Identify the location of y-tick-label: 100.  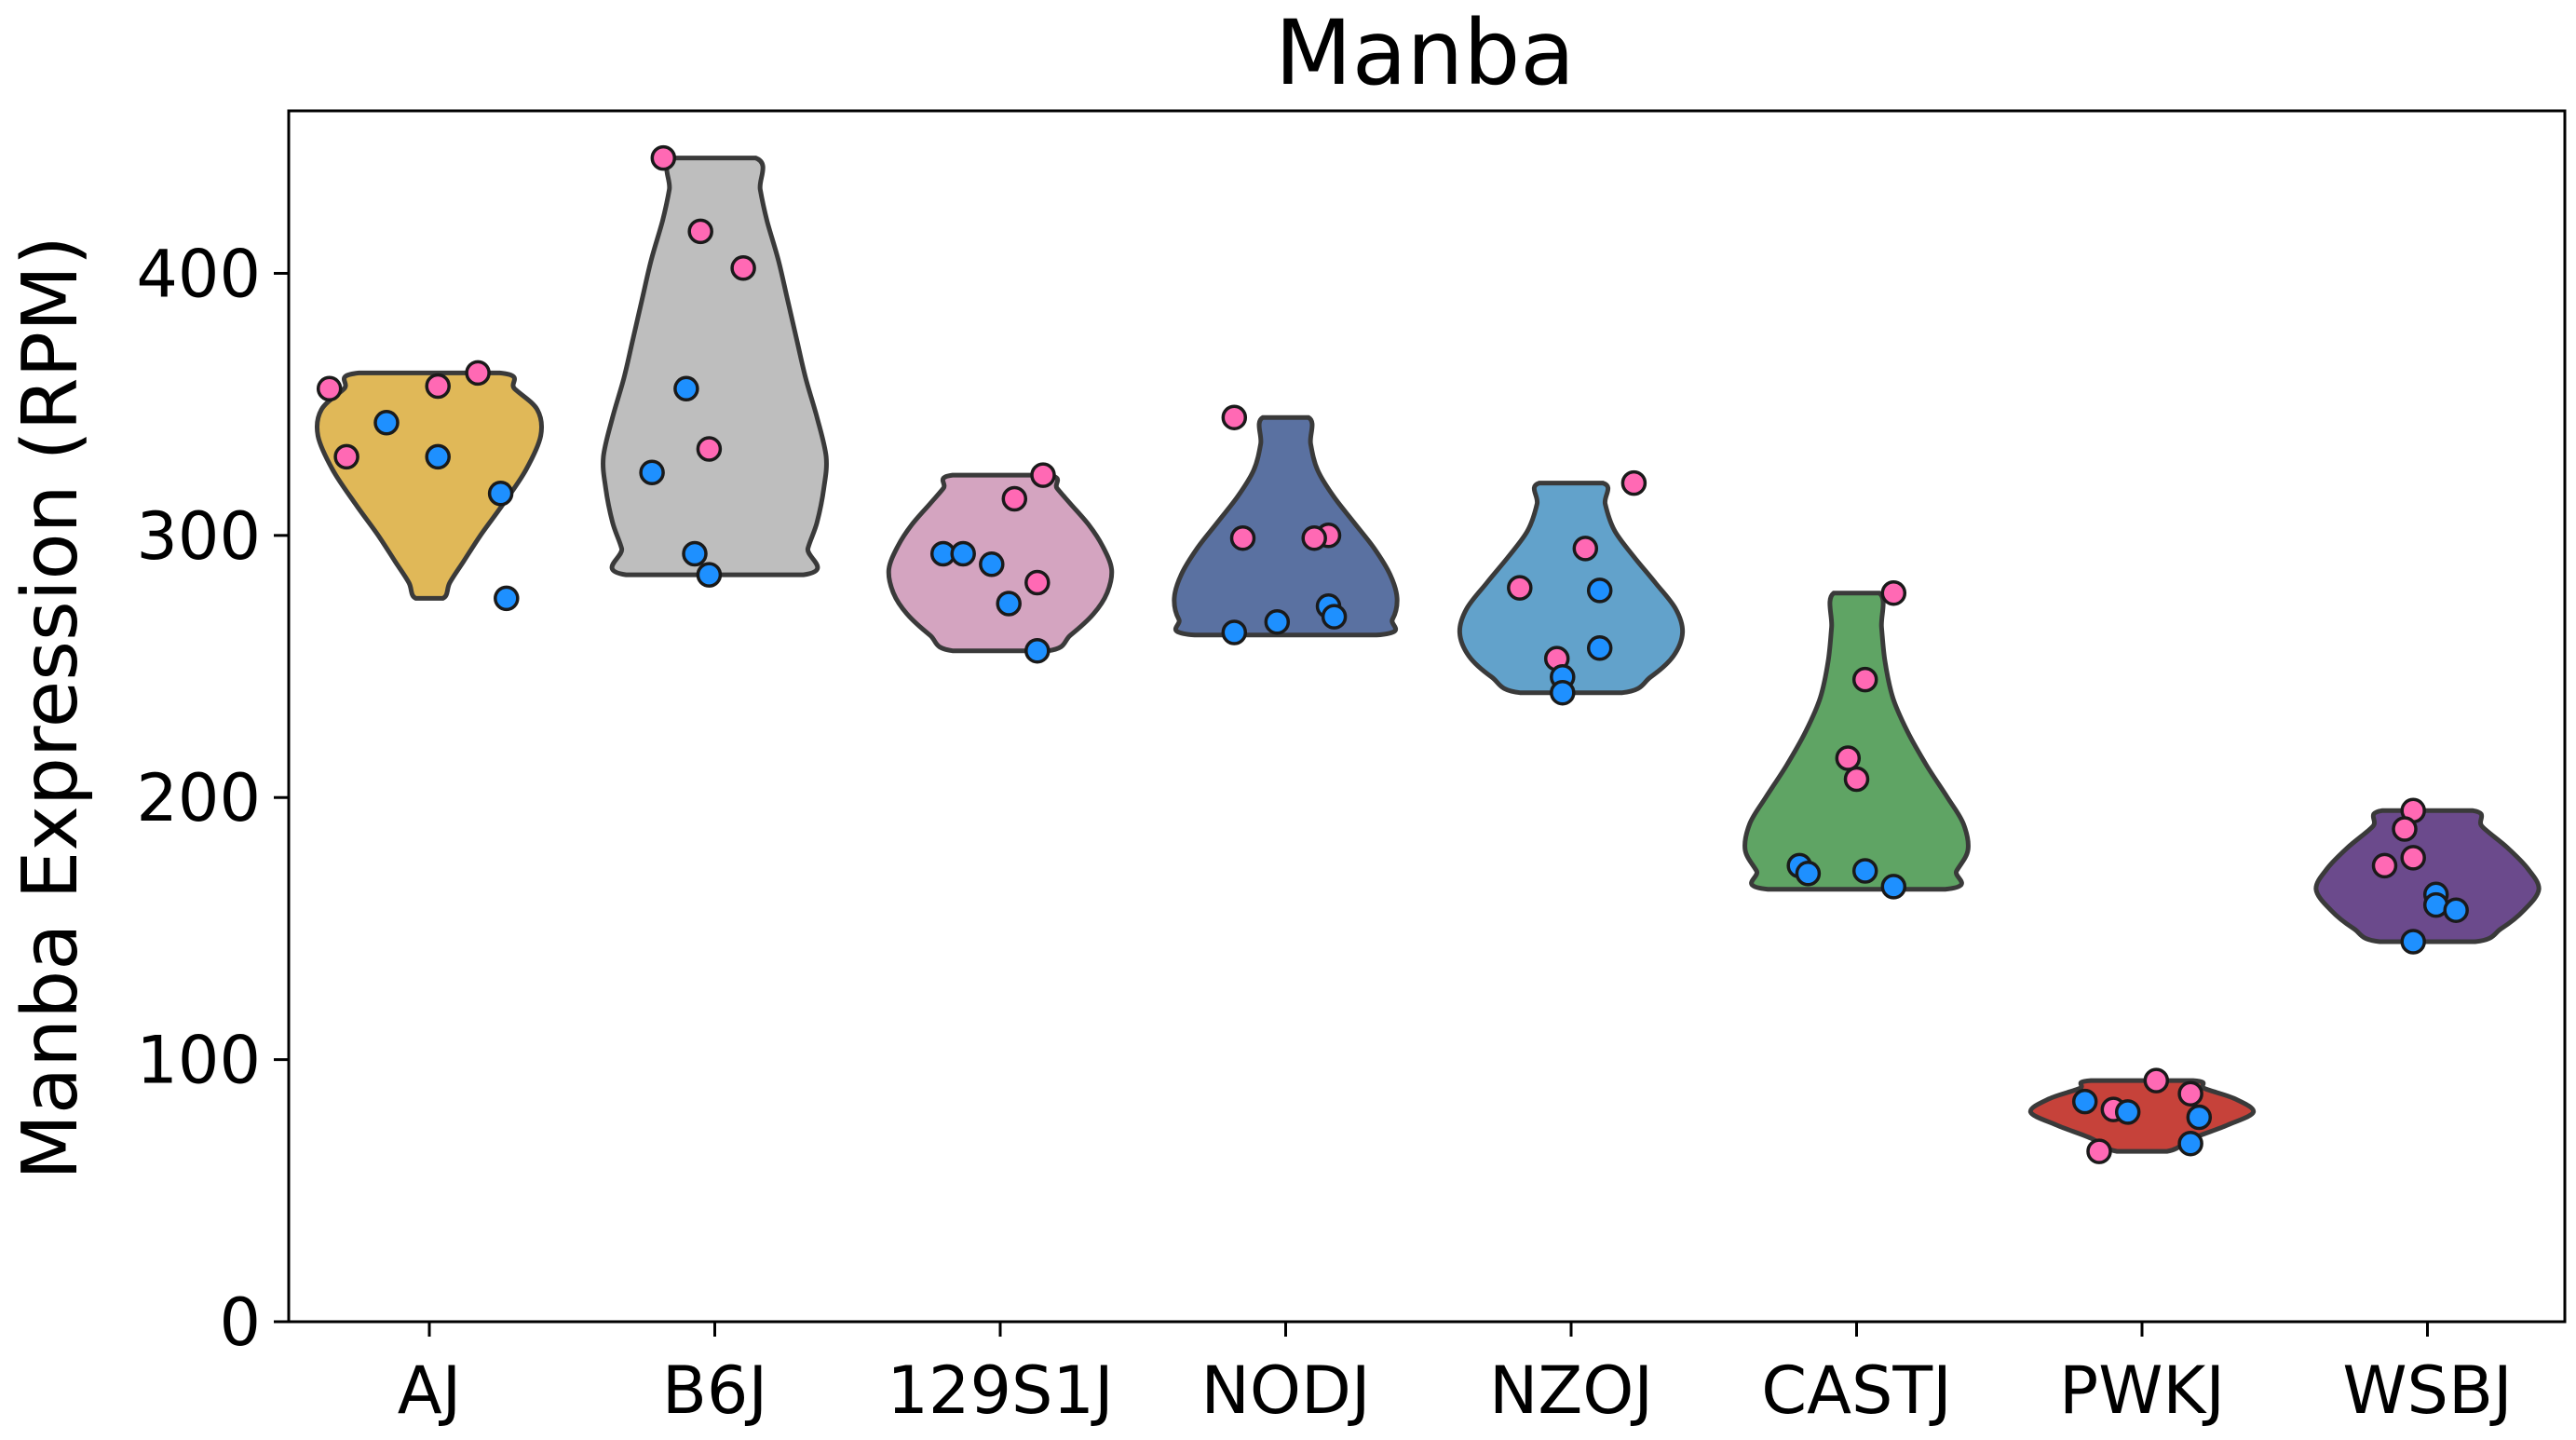
(198, 1061).